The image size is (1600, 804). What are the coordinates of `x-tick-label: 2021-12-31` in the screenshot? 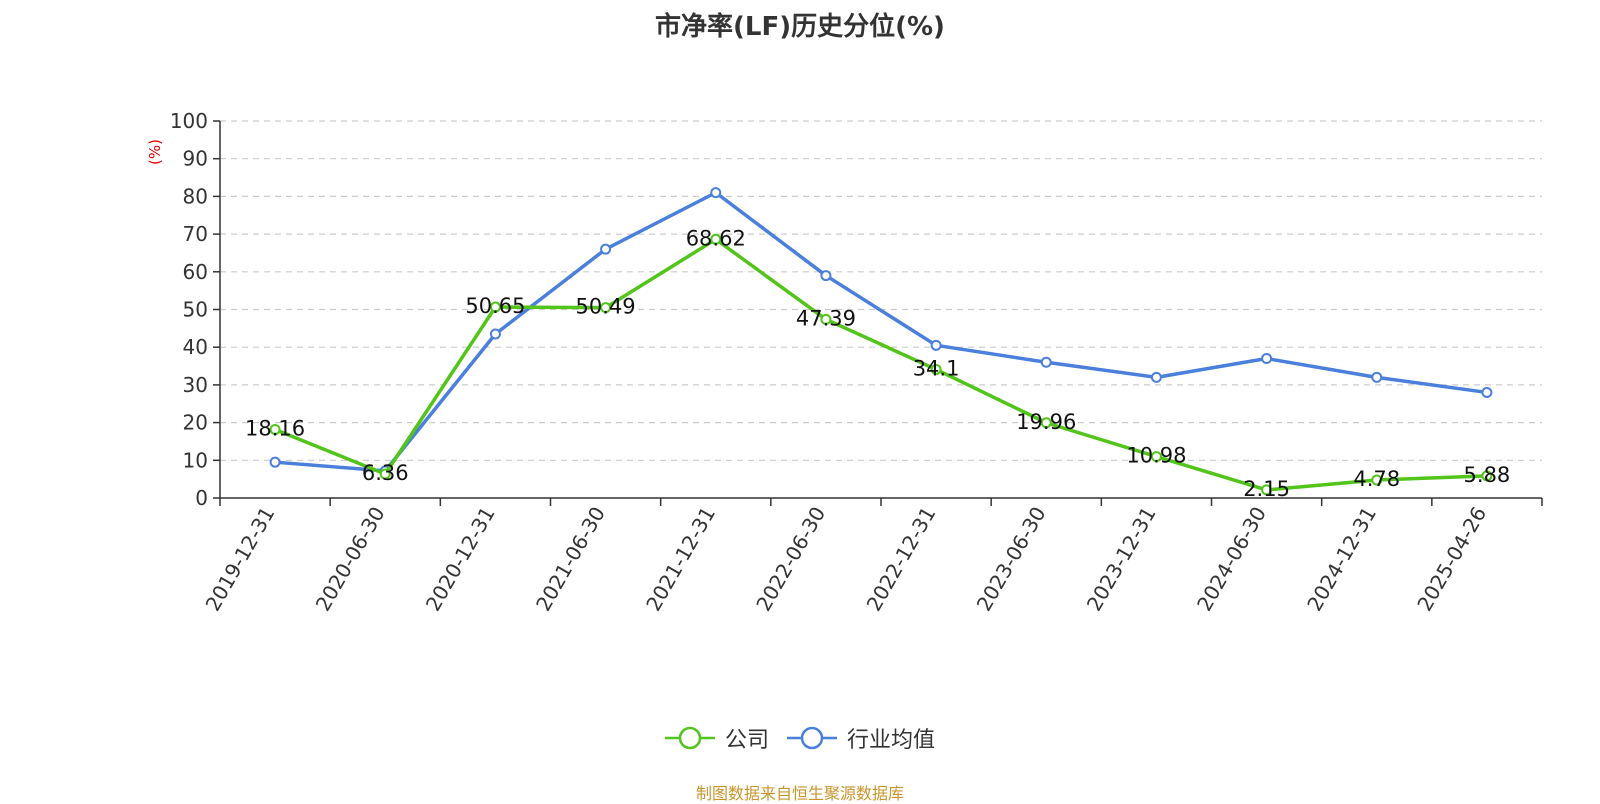 It's located at (680, 559).